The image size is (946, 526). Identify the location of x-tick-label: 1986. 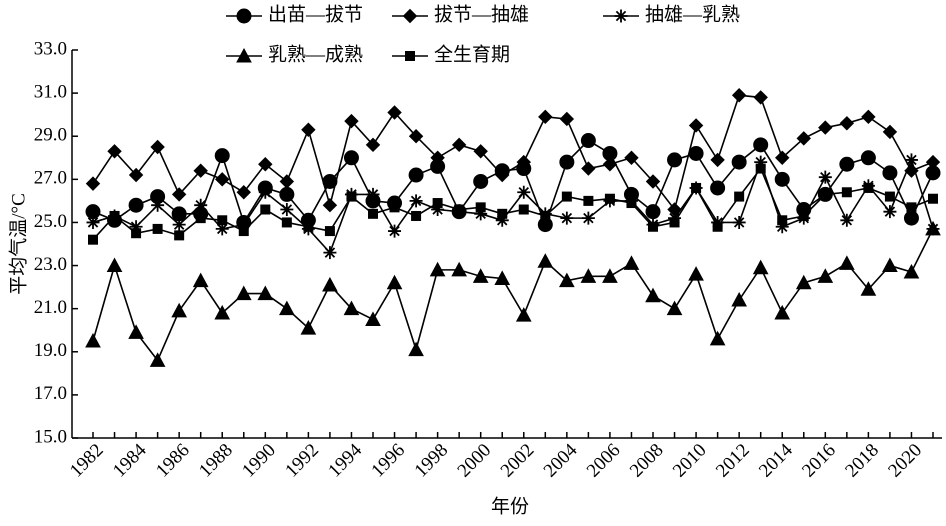
(173, 461).